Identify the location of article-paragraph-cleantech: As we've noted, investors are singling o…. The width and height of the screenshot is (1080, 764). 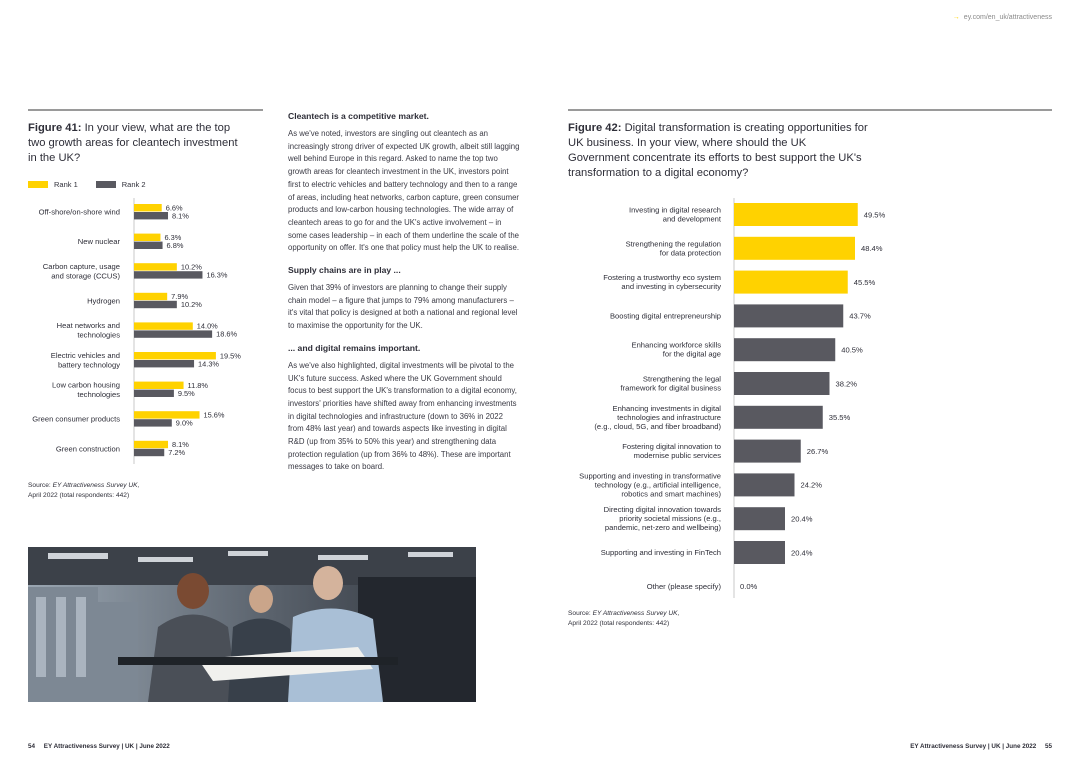
(404, 191).